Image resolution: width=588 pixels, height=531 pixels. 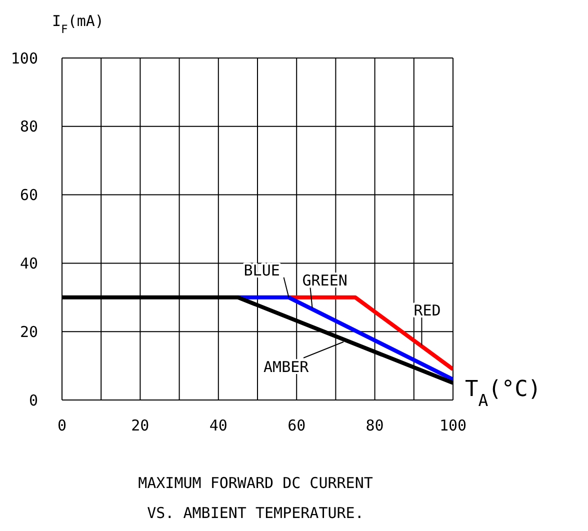 What do you see at coordinates (297, 425) in the screenshot?
I see `x-tick-label: 60` at bounding box center [297, 425].